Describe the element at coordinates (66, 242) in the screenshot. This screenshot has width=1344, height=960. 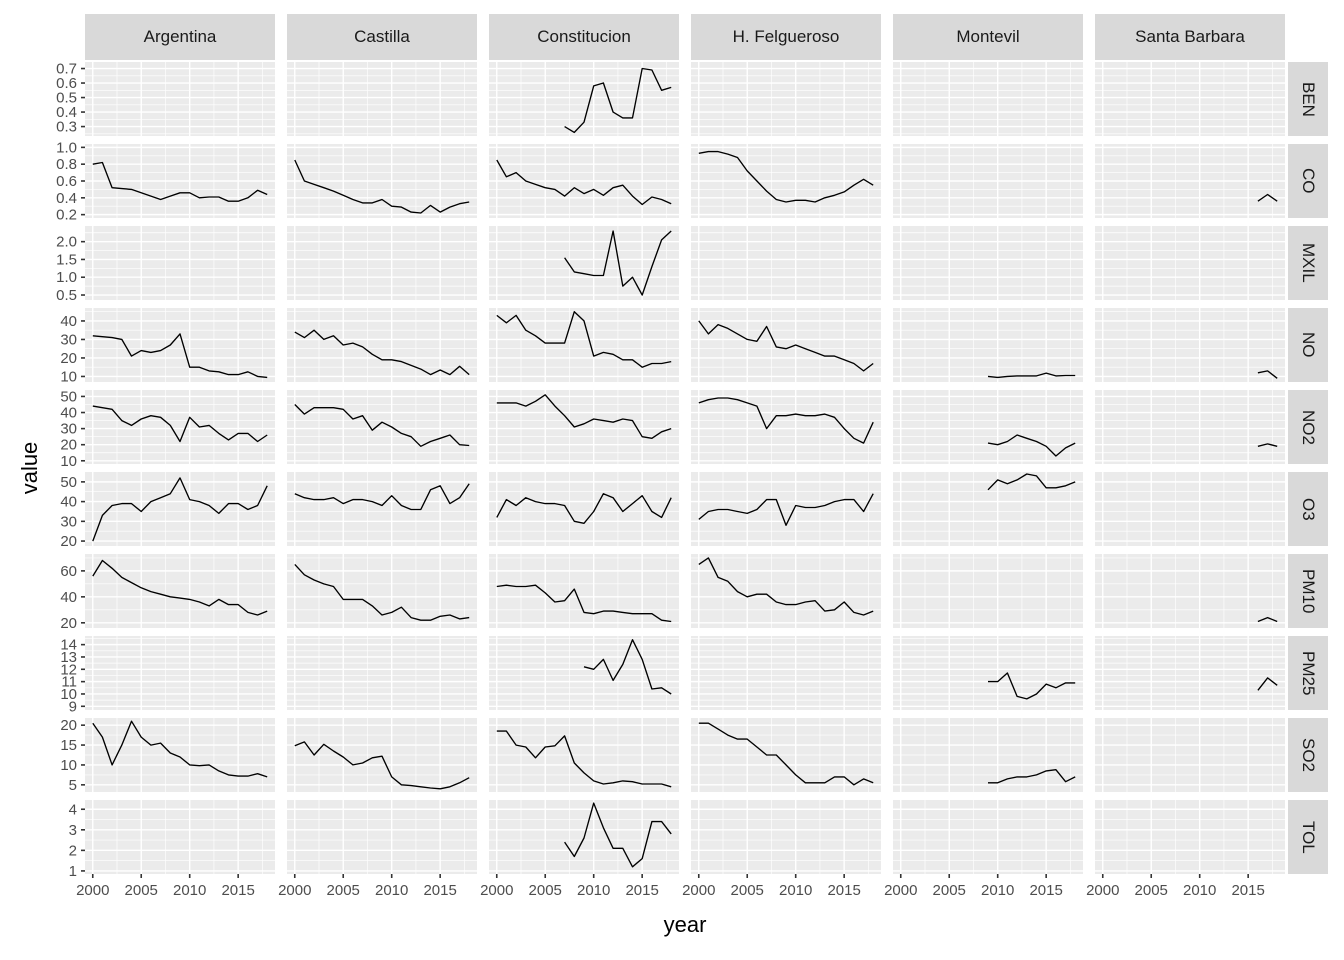
I see `y-tick-label-MXIL: 2.0` at that location.